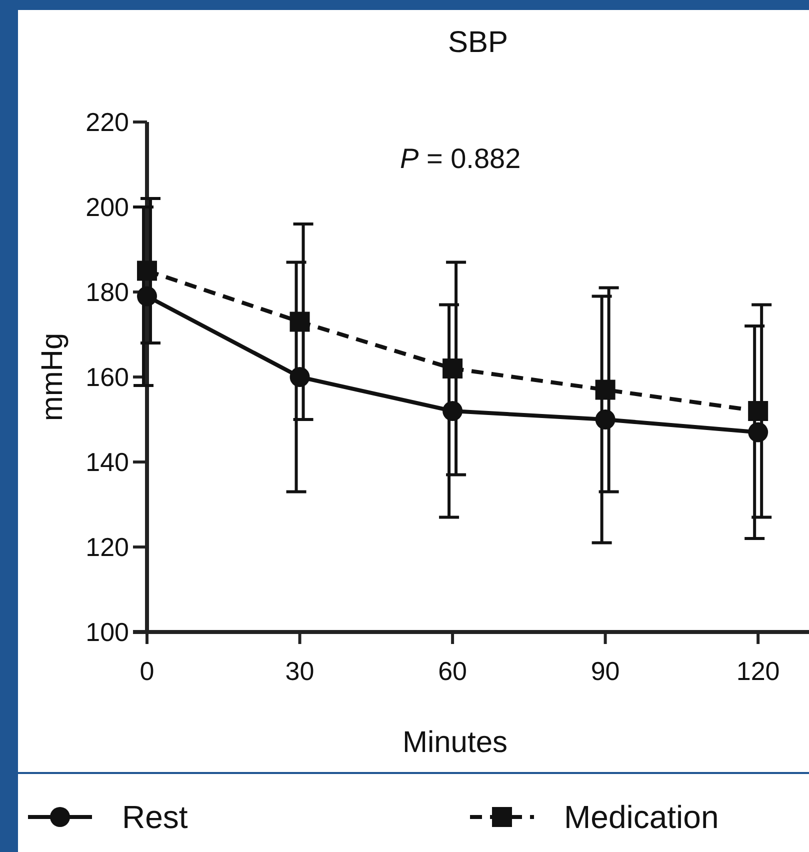  Describe the element at coordinates (107, 207) in the screenshot. I see `y-tick-label: 200` at that location.